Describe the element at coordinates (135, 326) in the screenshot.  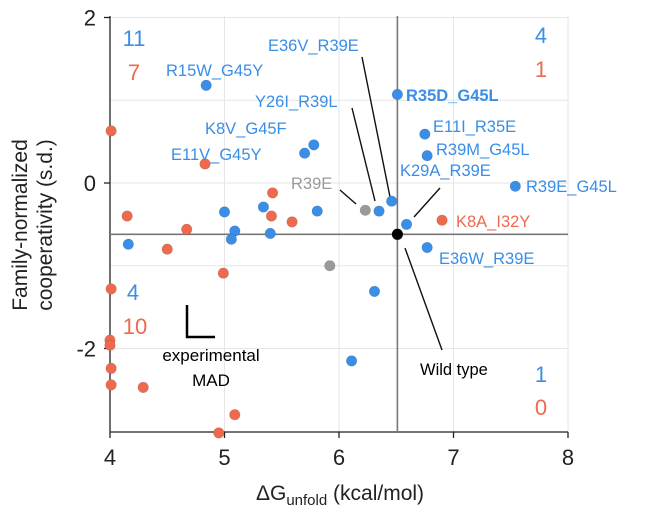
I see `count-bottom-left-red: 10` at that location.